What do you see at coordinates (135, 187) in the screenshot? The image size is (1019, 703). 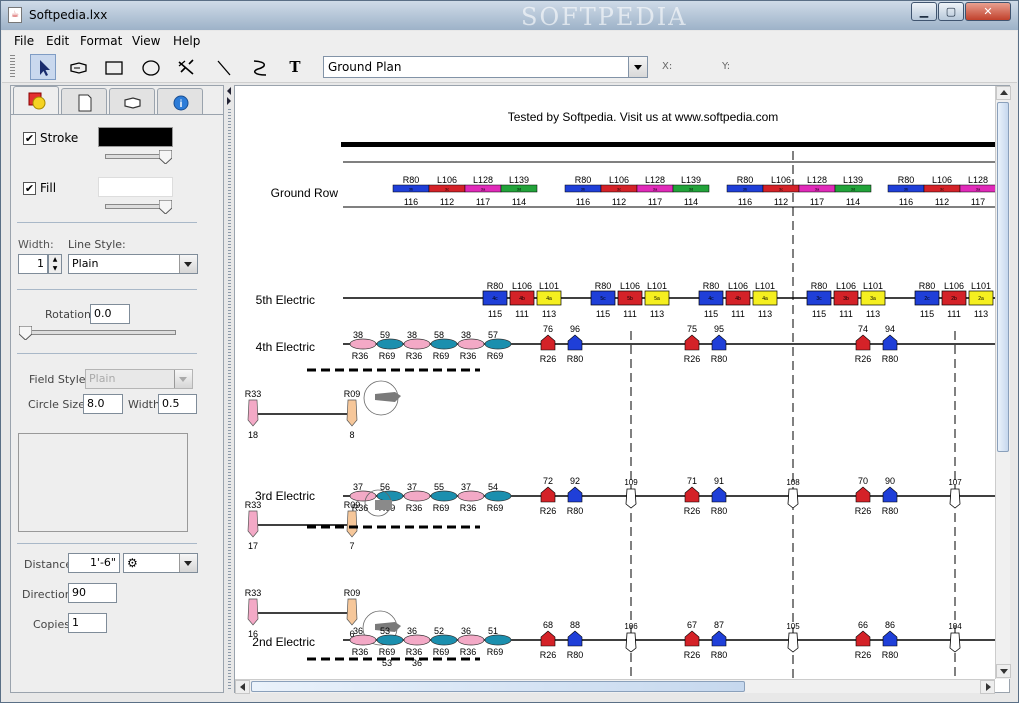 I see `fill-color-swatch` at bounding box center [135, 187].